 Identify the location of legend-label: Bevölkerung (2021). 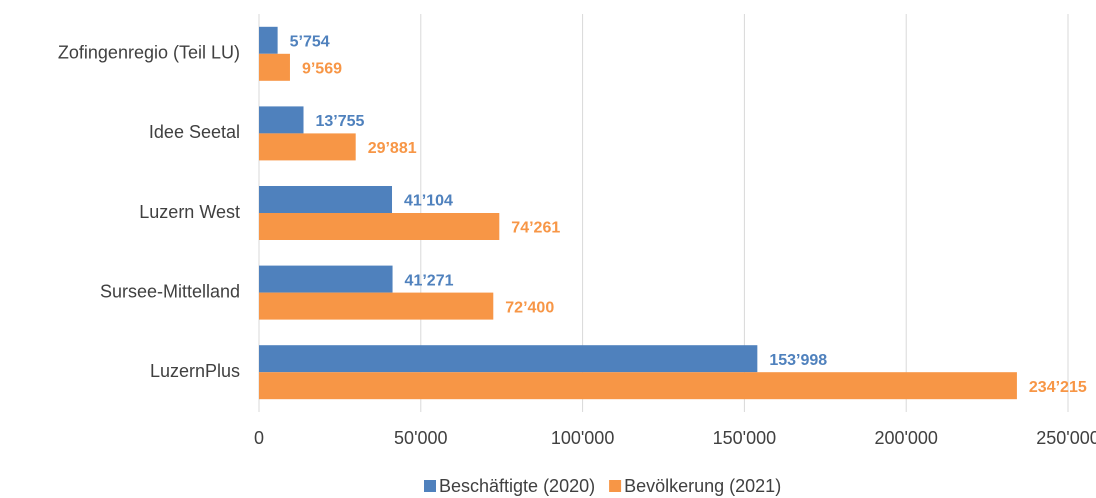
(702, 486).